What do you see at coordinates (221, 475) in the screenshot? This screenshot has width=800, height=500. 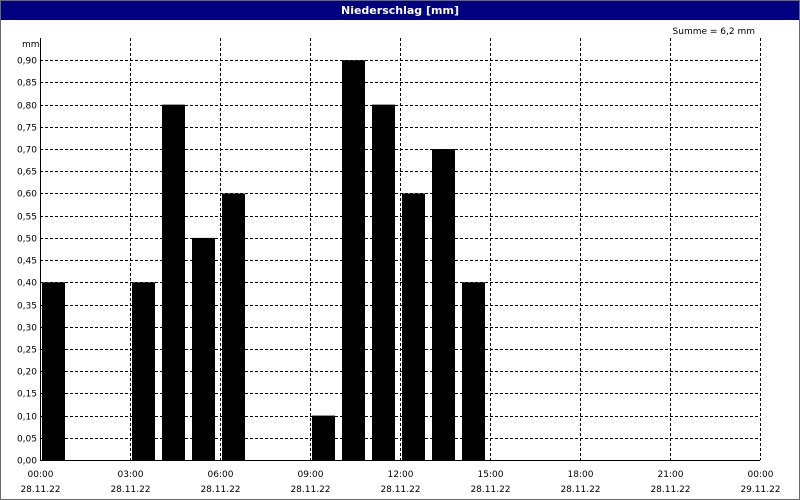 I see `x-tick-time: 06:00` at bounding box center [221, 475].